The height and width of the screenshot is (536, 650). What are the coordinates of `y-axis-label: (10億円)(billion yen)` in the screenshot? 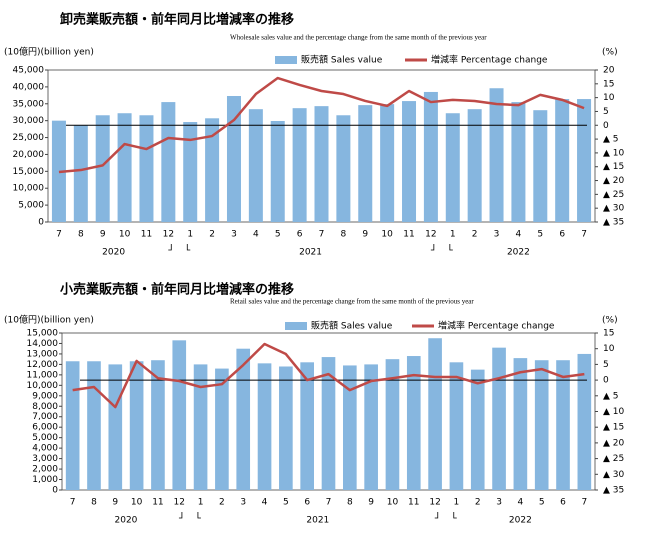 It's located at (49, 52).